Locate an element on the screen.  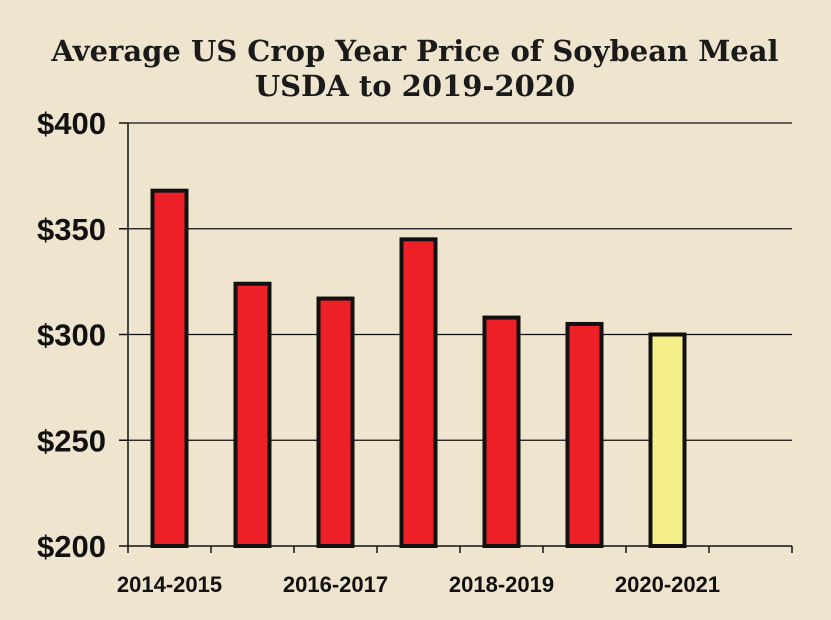
x-tick-label: 2016-2017 is located at coordinates (335, 584).